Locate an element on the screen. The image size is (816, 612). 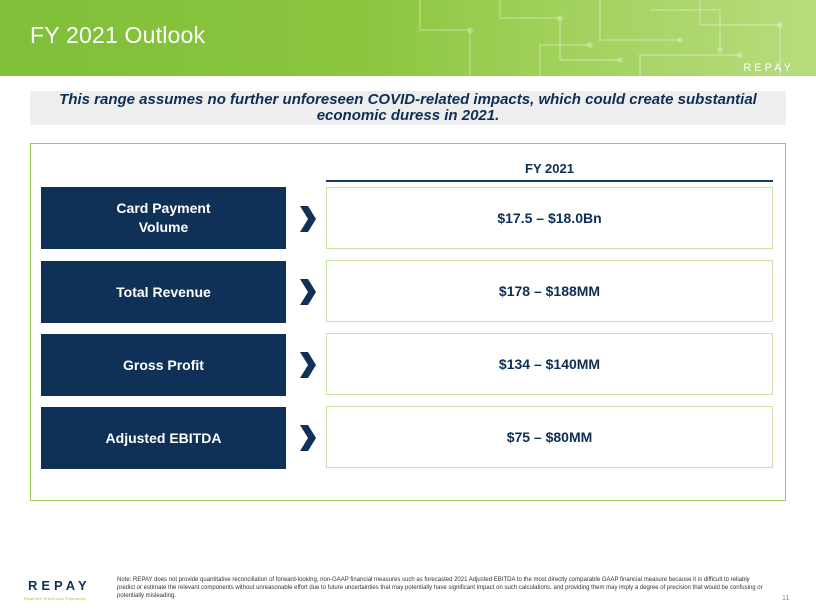
header-logo: REPAY is located at coordinates (768, 68).